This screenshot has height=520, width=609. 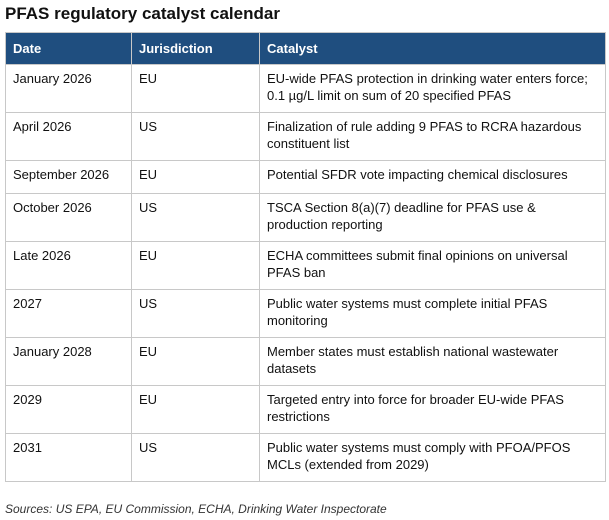 I want to click on cell-date: January 2028, so click(x=68, y=361).